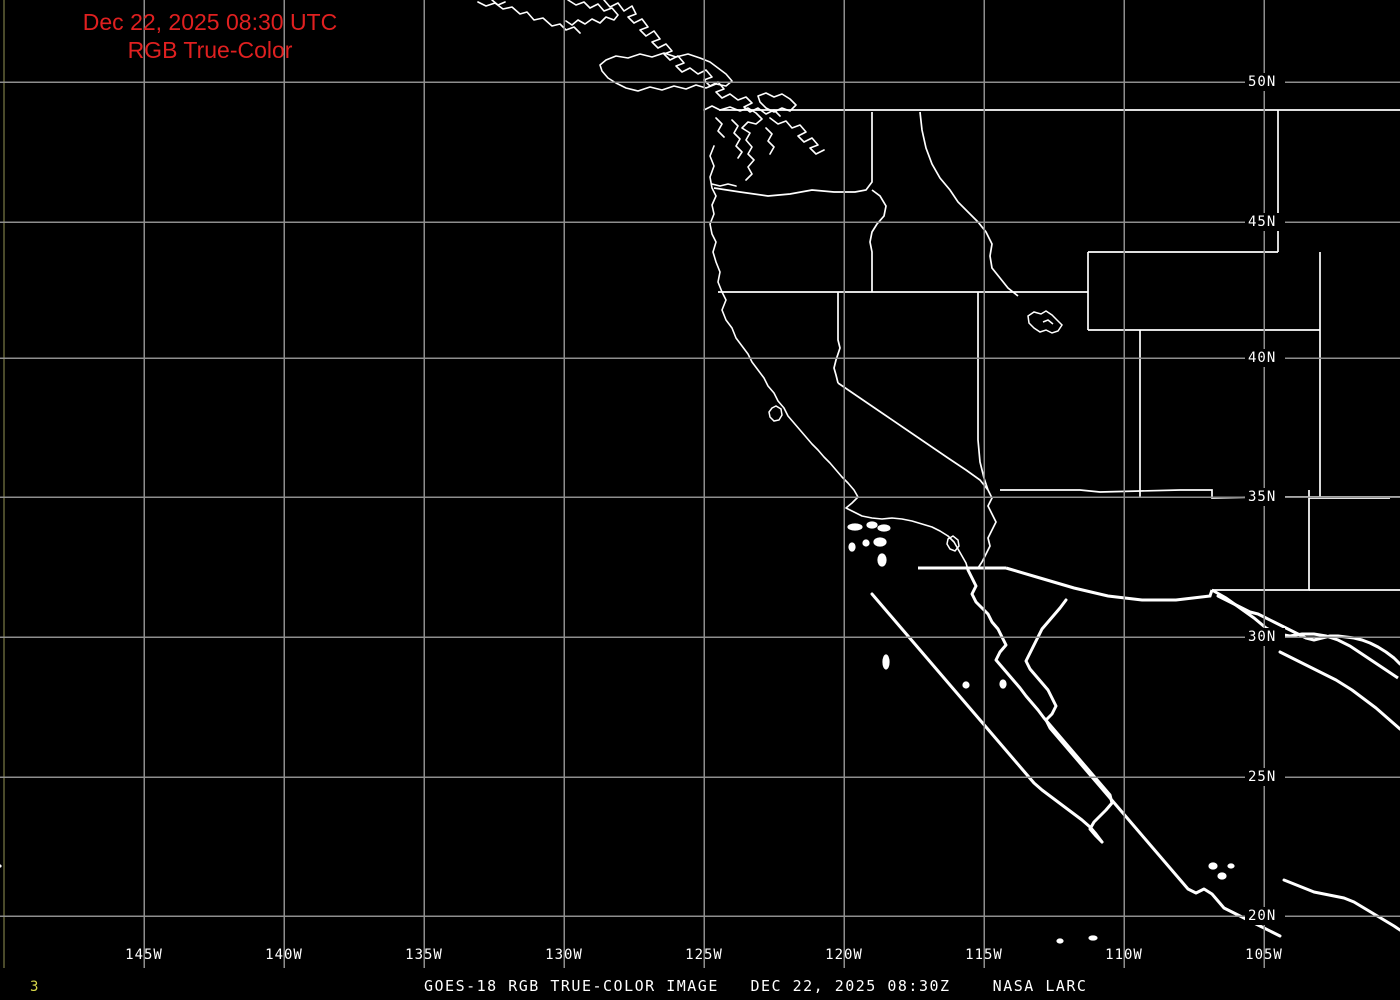 This screenshot has height=1000, width=1400. What do you see at coordinates (592, 13) in the screenshot?
I see `coastline-queen-charlotte` at bounding box center [592, 13].